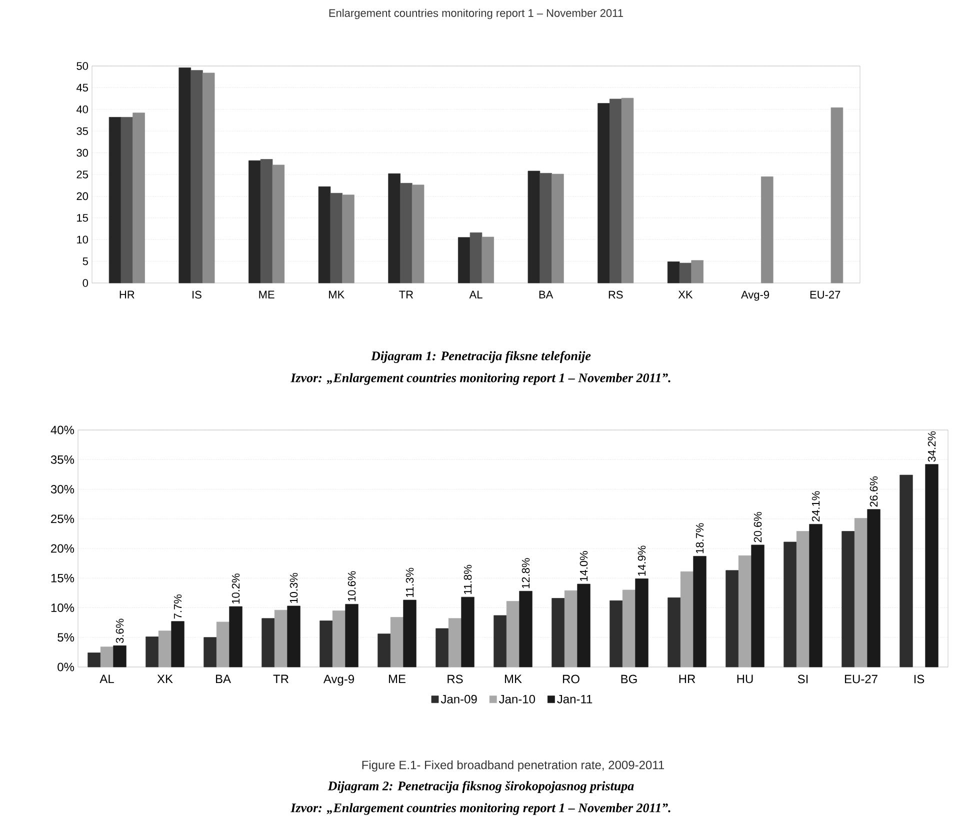 The height and width of the screenshot is (818, 962). I want to click on data-label: 11.3%, so click(410, 582).